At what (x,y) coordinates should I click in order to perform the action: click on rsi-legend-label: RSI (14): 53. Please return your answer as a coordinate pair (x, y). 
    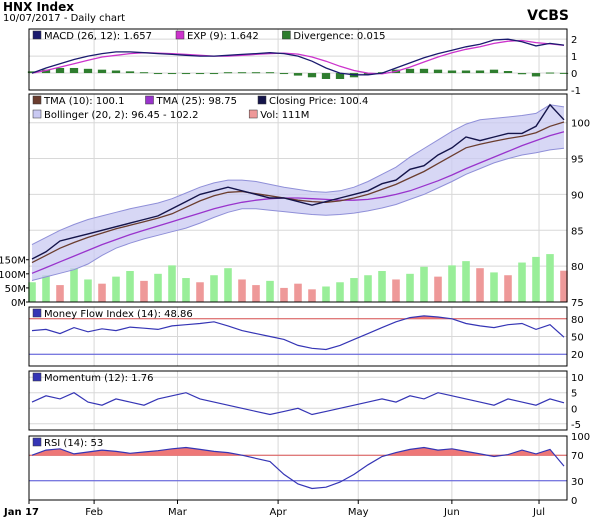
    Looking at the image, I should click on (73, 443).